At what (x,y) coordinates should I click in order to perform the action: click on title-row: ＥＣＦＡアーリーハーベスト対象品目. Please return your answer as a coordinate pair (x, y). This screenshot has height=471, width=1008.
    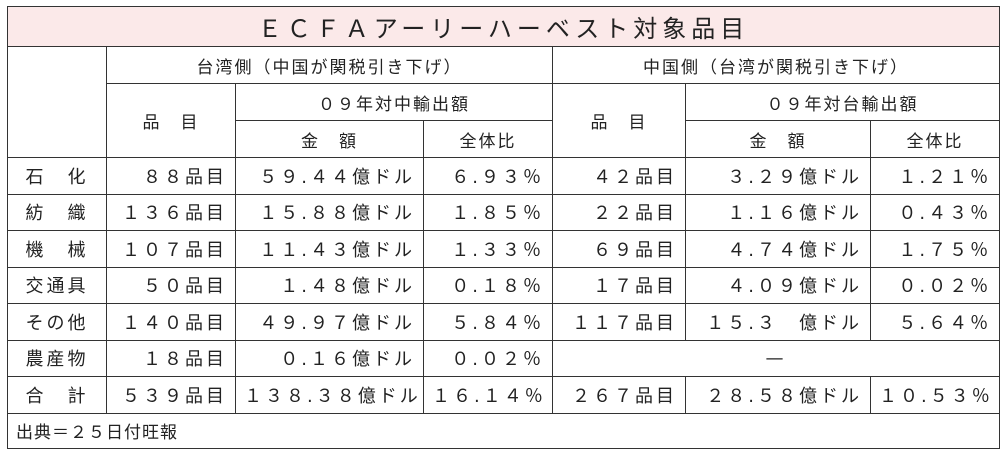
    Looking at the image, I should click on (503, 26).